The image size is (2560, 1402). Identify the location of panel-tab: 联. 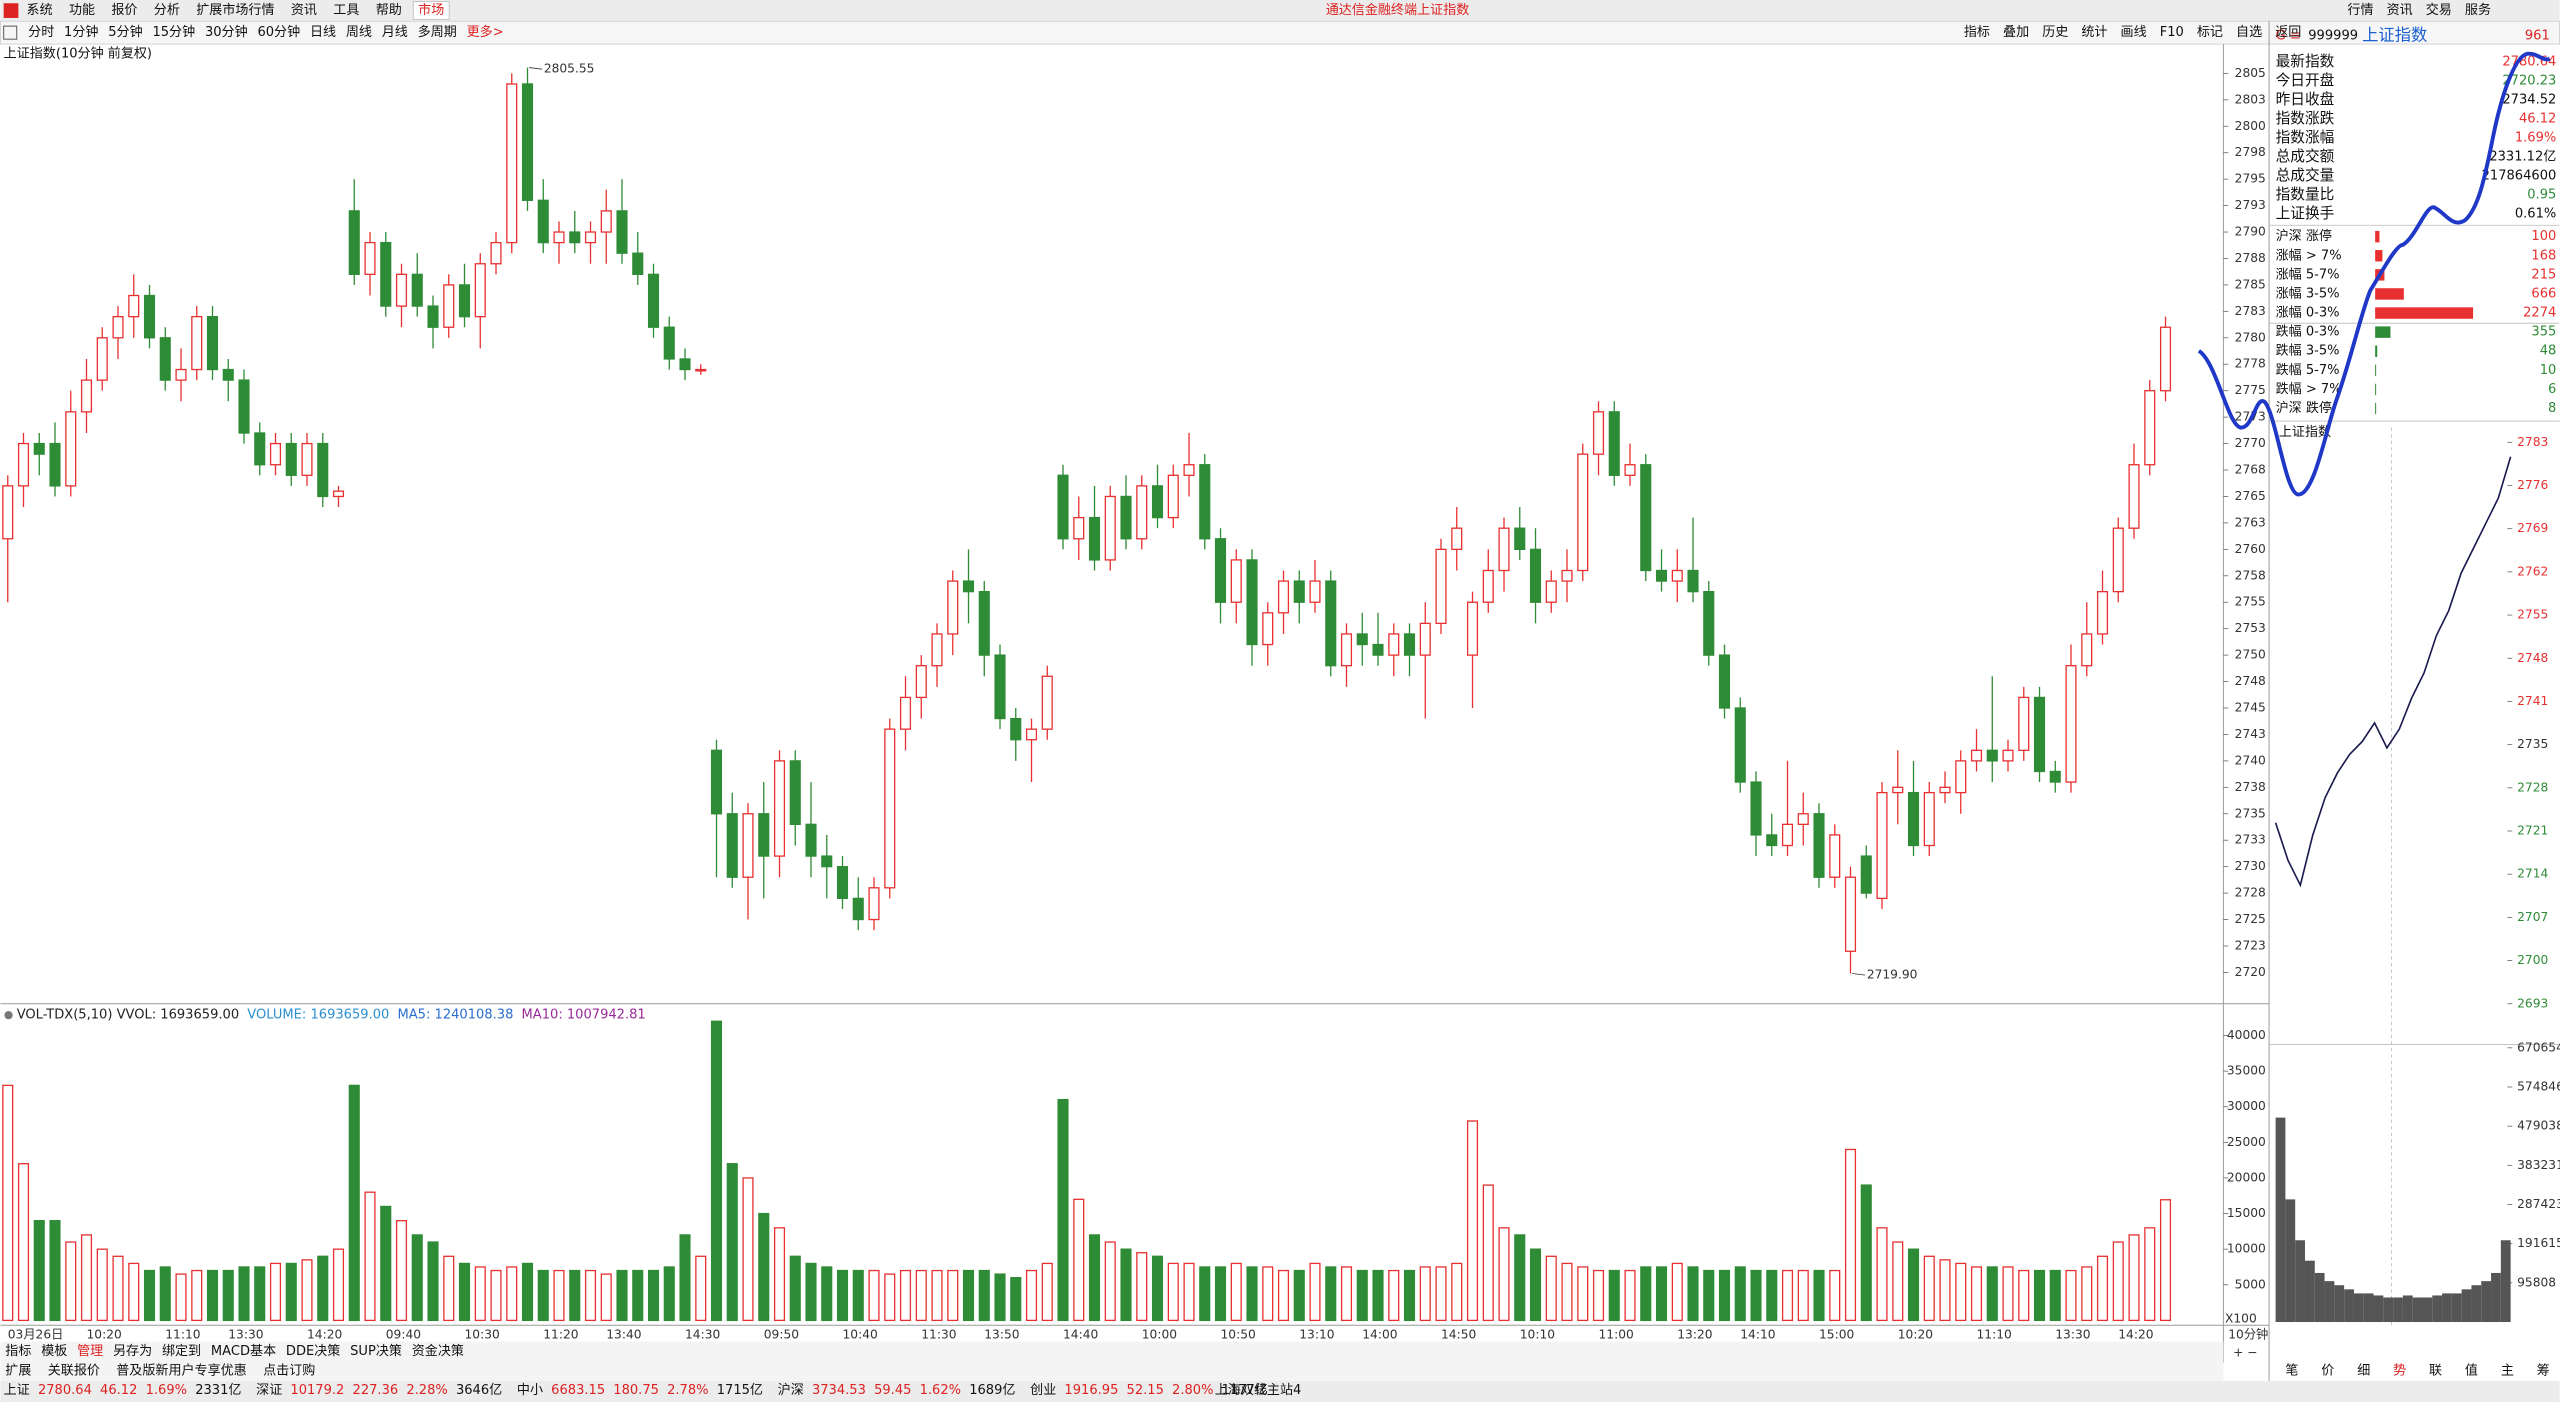
(2435, 1370).